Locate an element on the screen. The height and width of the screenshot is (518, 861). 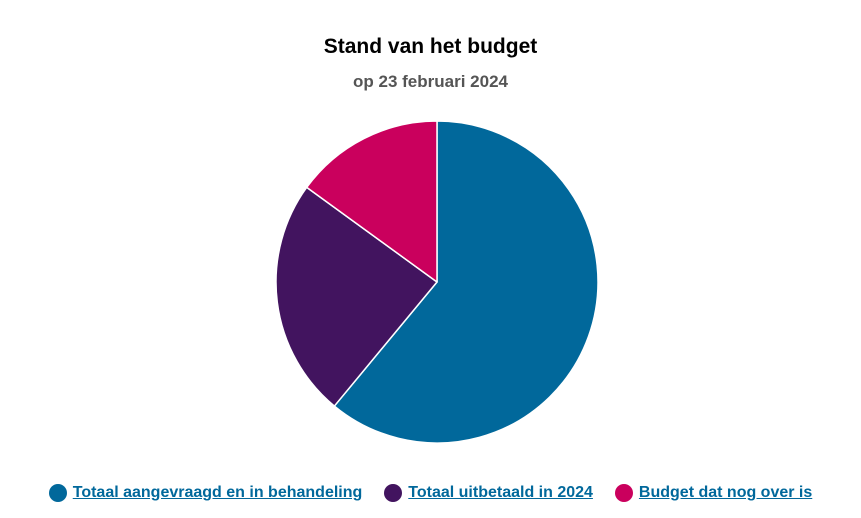
legend-item-paid: Totaal uitbetaald in 2024 is located at coordinates (488, 493).